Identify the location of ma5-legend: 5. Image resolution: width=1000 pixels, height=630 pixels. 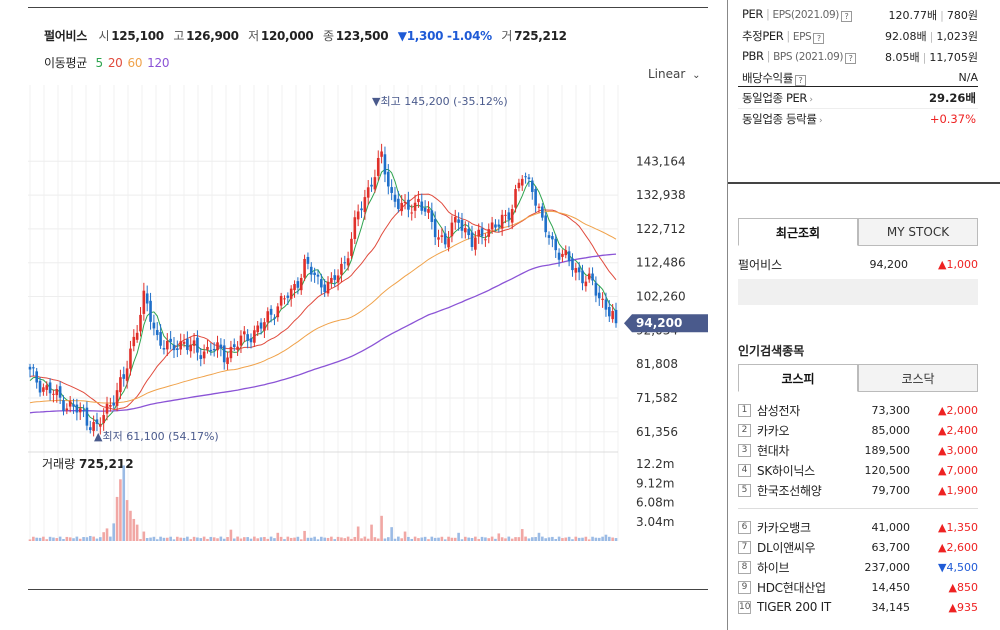
(99, 63).